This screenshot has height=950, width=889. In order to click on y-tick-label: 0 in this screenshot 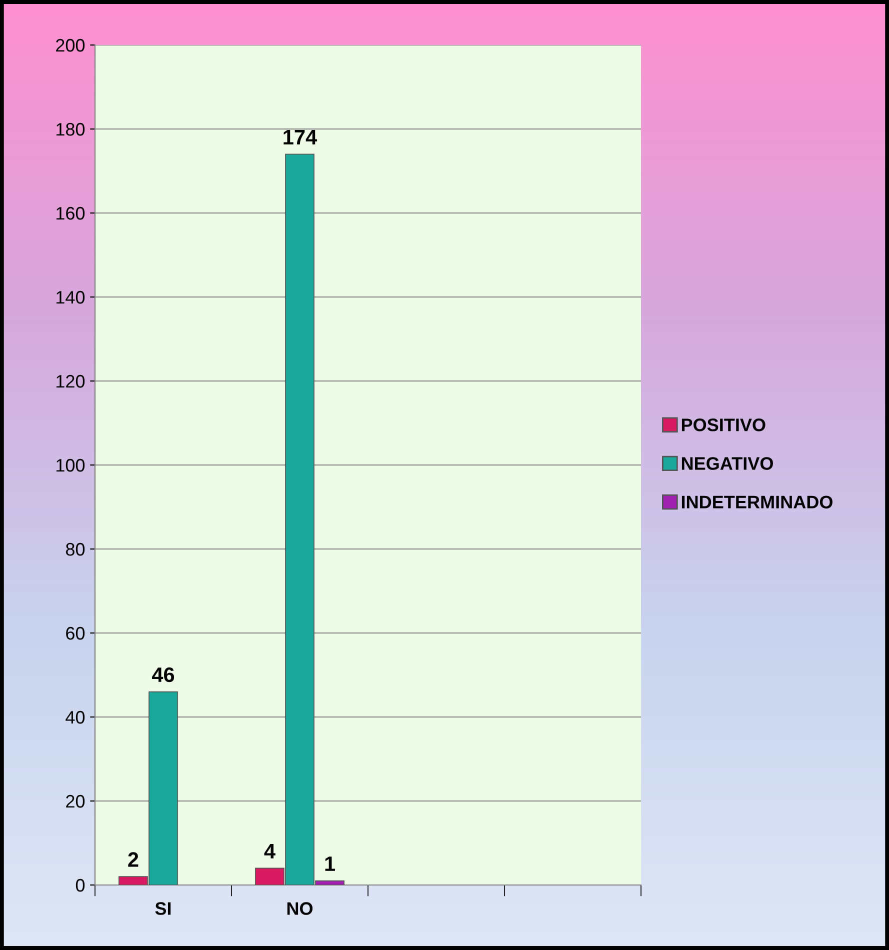, I will do `click(80, 885)`.